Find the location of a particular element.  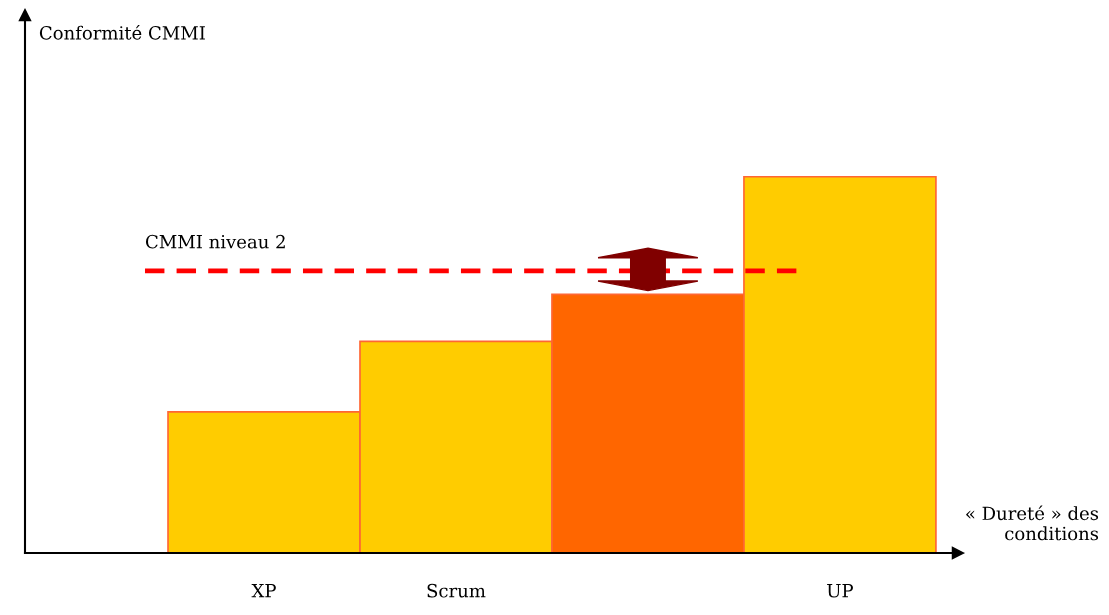

x-tick-label: Scrum is located at coordinates (456, 590).